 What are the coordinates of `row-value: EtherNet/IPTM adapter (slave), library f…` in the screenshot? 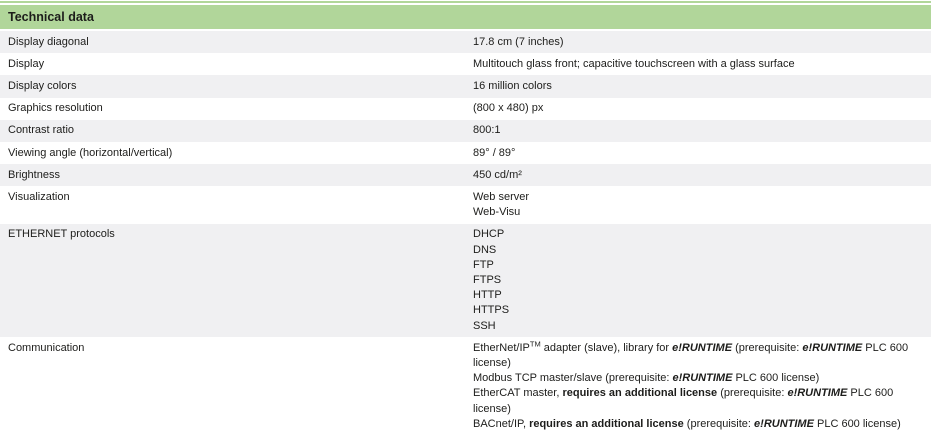 It's located at (702, 386).